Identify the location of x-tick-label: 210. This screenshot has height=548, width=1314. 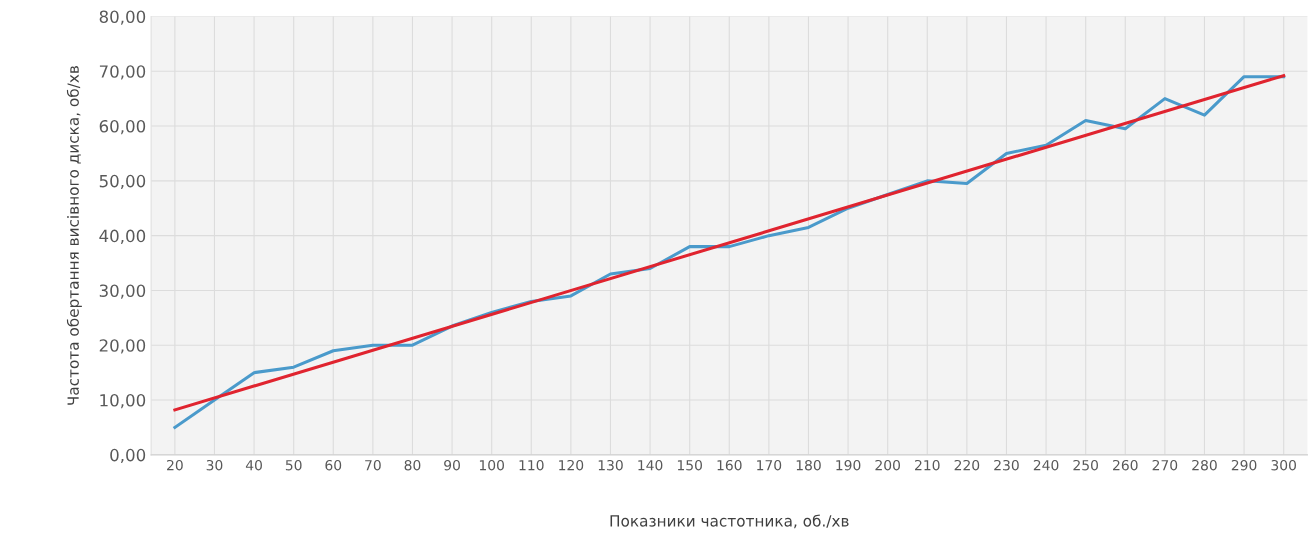
(927, 465).